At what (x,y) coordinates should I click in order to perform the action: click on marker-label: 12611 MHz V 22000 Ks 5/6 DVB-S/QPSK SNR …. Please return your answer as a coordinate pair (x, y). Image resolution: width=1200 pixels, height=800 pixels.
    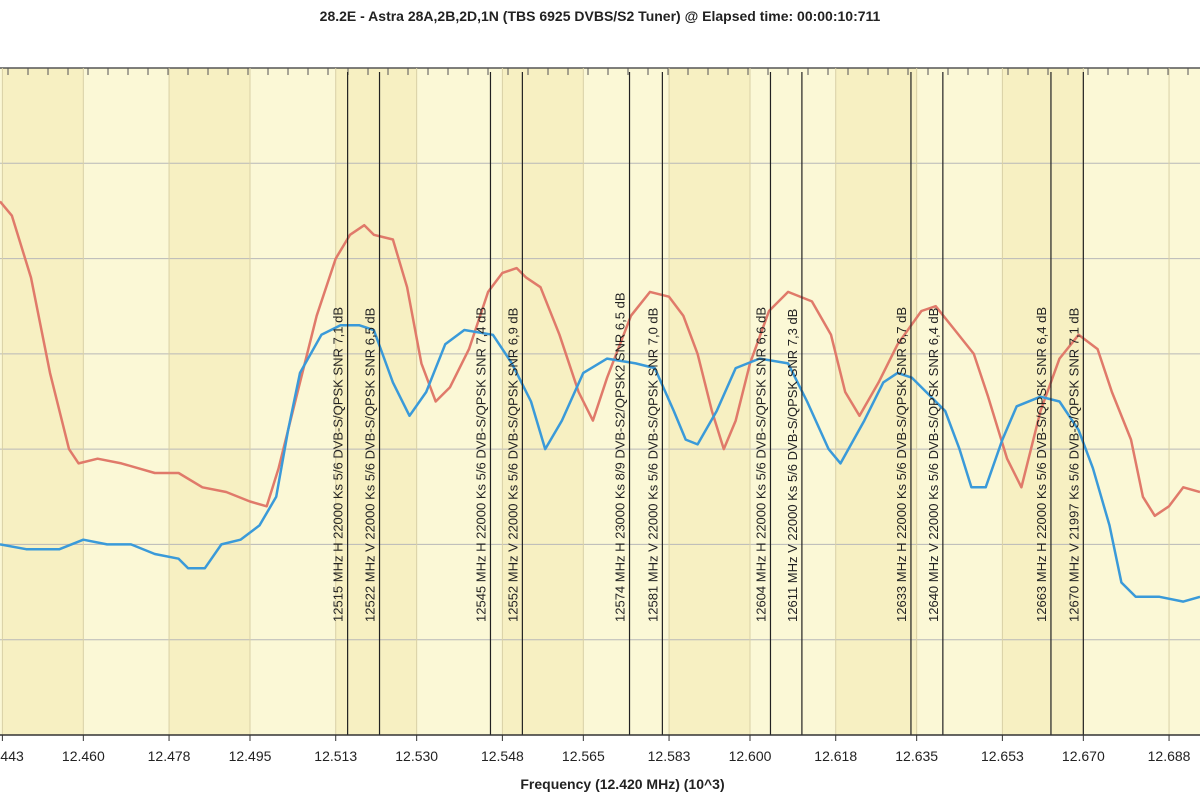
    Looking at the image, I should click on (792, 465).